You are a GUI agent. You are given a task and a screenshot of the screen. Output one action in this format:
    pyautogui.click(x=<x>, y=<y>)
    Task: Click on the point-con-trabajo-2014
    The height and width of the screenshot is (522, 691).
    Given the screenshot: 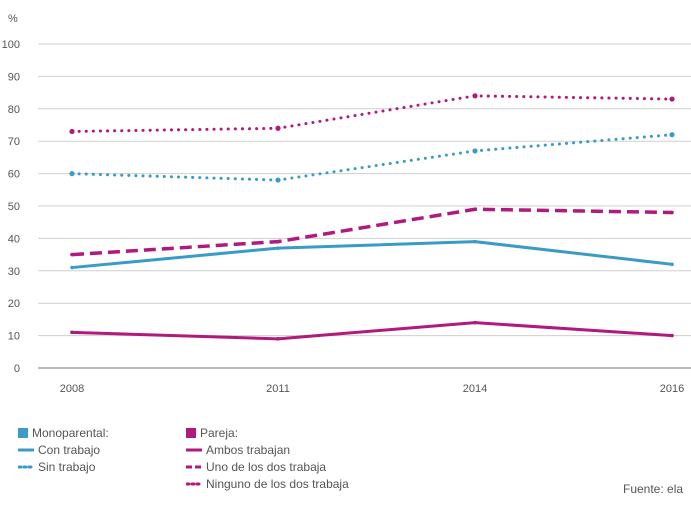 What is the action you would take?
    pyautogui.click(x=475, y=241)
    